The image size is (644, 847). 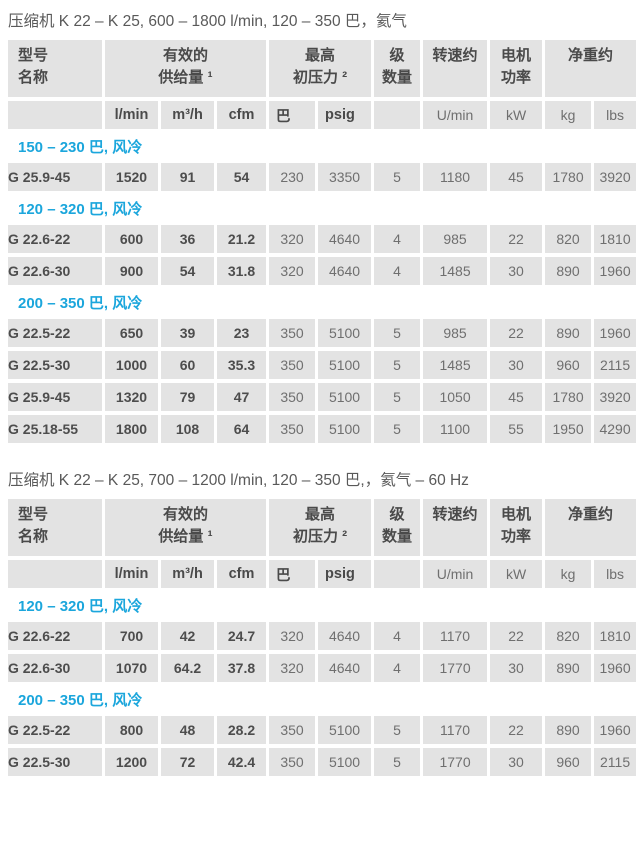 I want to click on unit-header-row: l/min m³/h cfm 巴 psig U/min kW kg lbs, so click(x=322, y=115).